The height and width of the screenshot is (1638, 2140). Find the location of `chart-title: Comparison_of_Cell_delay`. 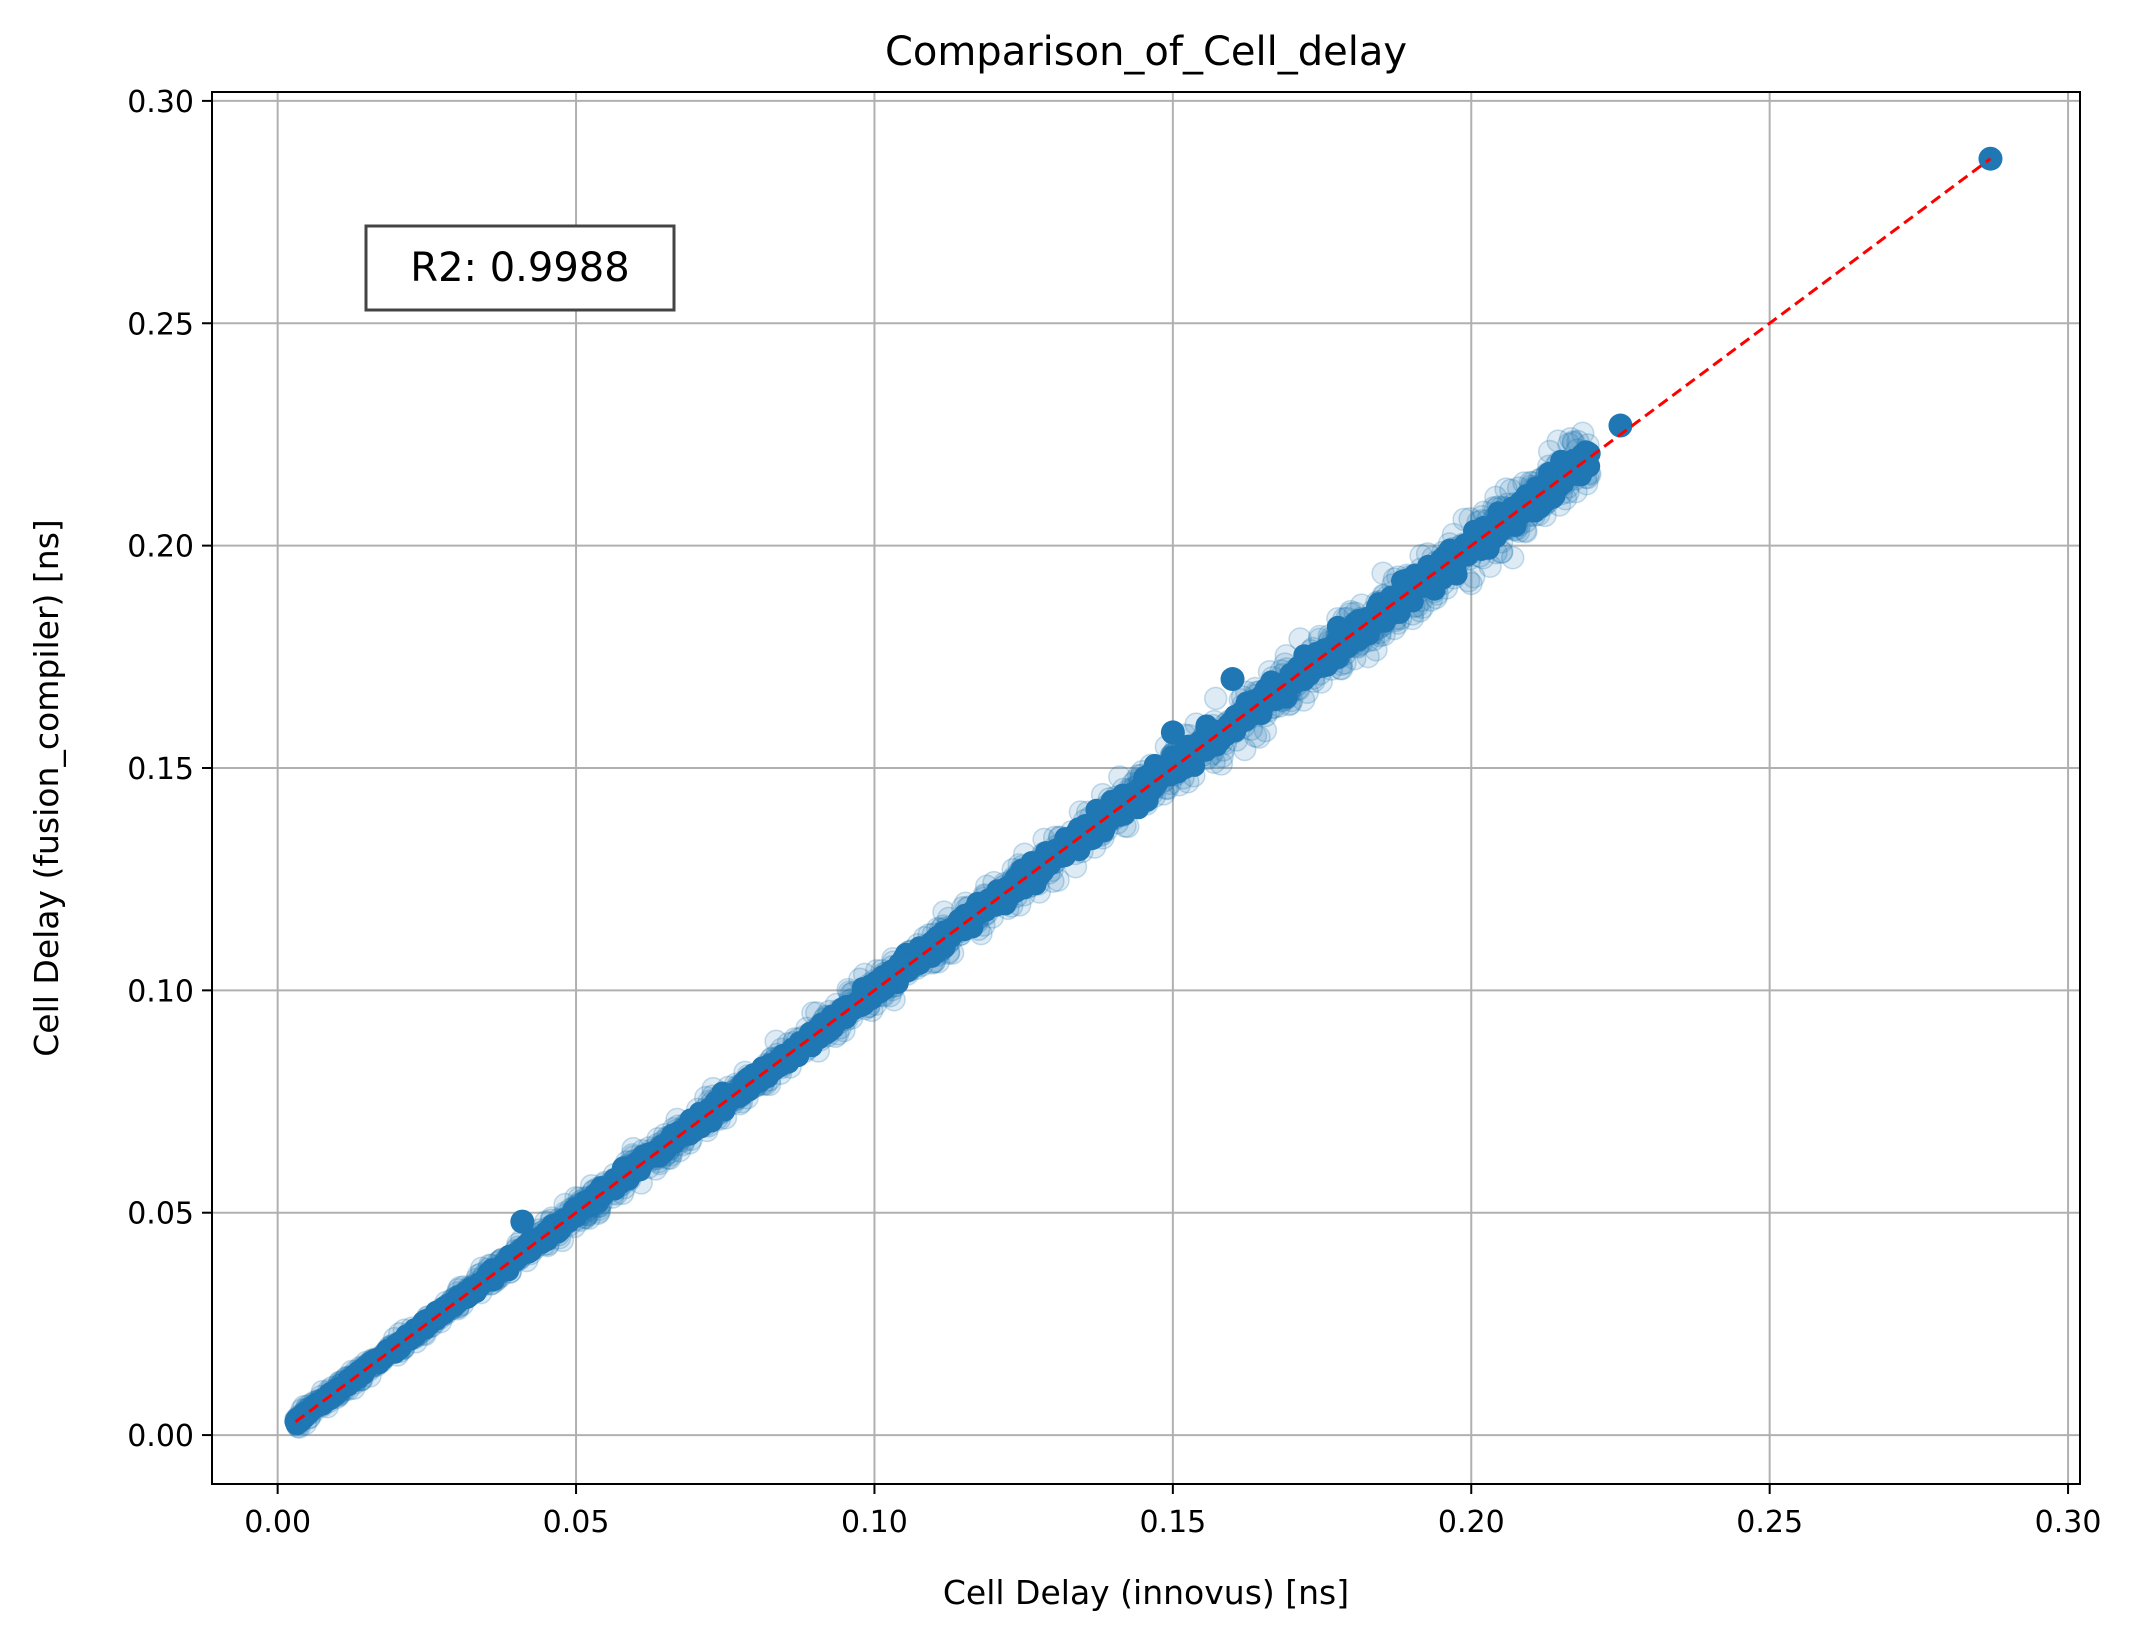

chart-title: Comparison_of_Cell_delay is located at coordinates (1146, 52).